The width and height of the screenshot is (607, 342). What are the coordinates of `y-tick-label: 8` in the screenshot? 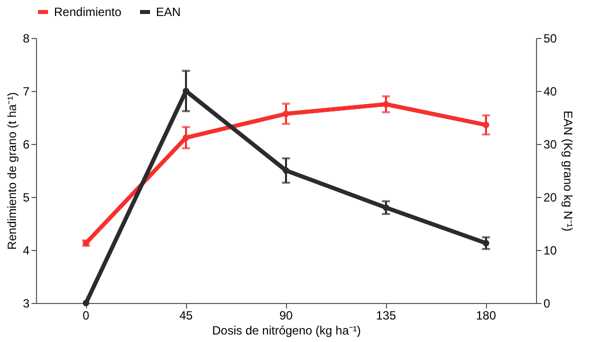 It's located at (26, 39).